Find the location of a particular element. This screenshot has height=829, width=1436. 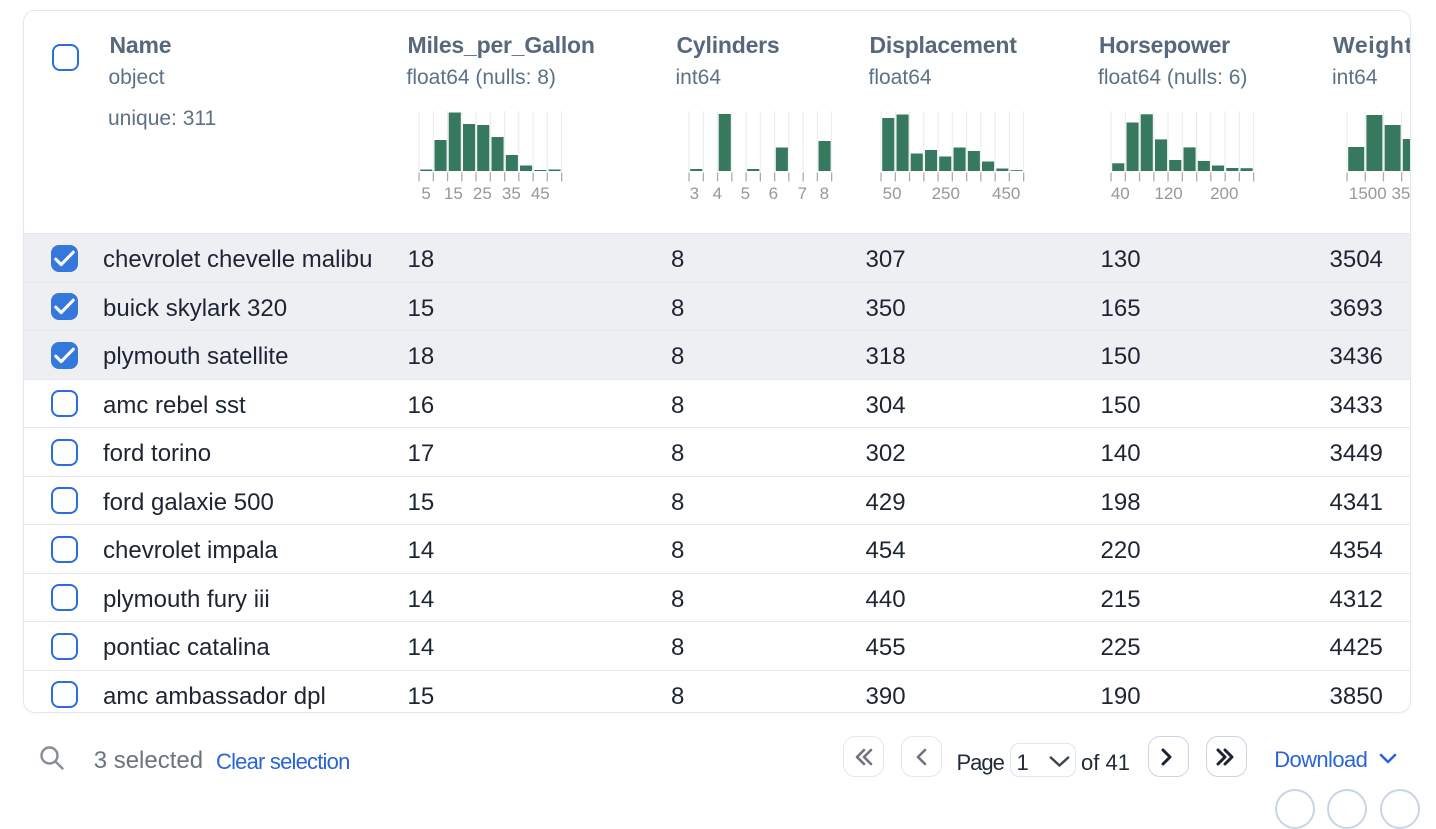

svg-text: 40 is located at coordinates (1119, 193).